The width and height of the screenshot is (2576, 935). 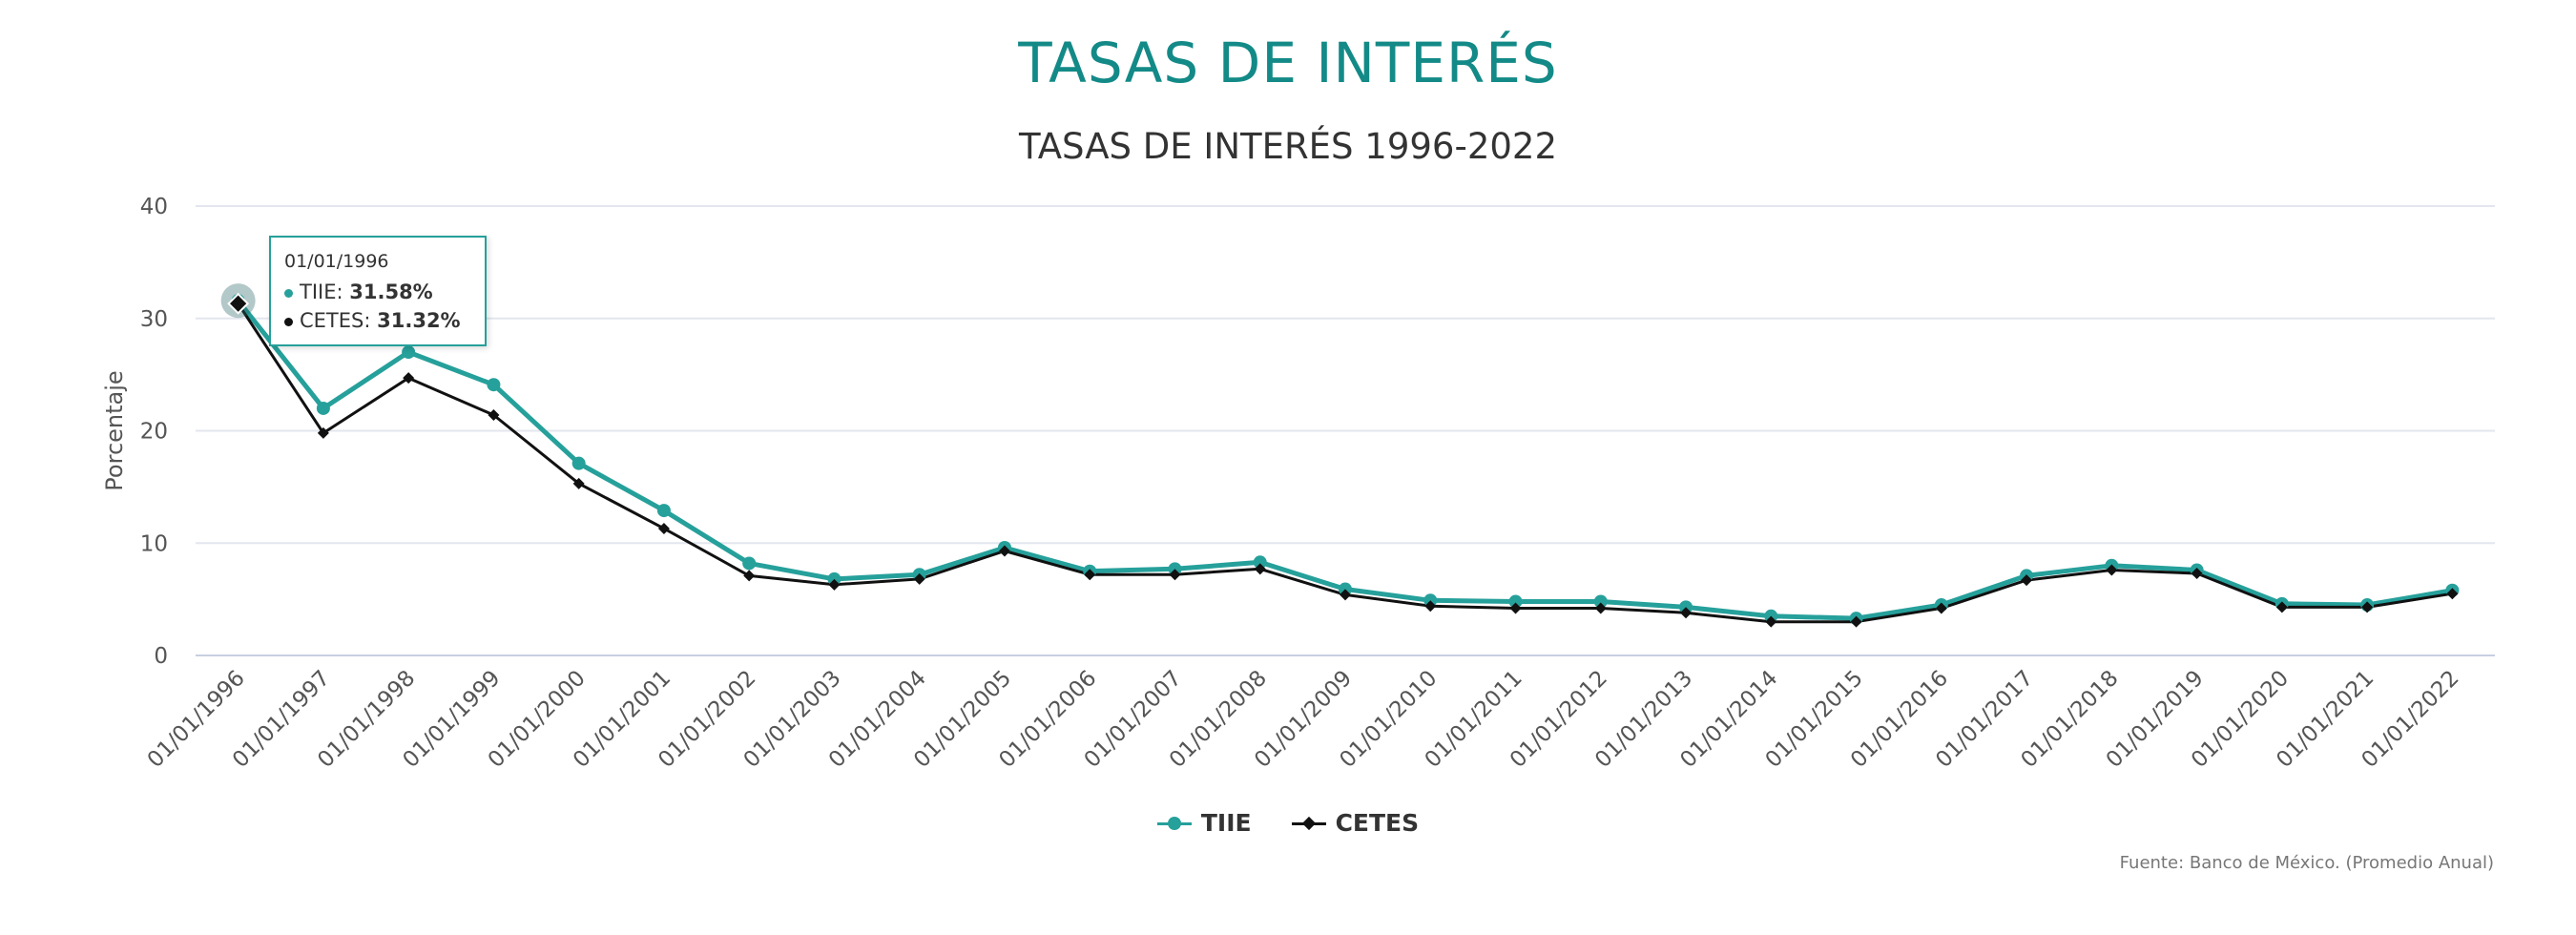 What do you see at coordinates (154, 543) in the screenshot?
I see `y-tick-label: 10` at bounding box center [154, 543].